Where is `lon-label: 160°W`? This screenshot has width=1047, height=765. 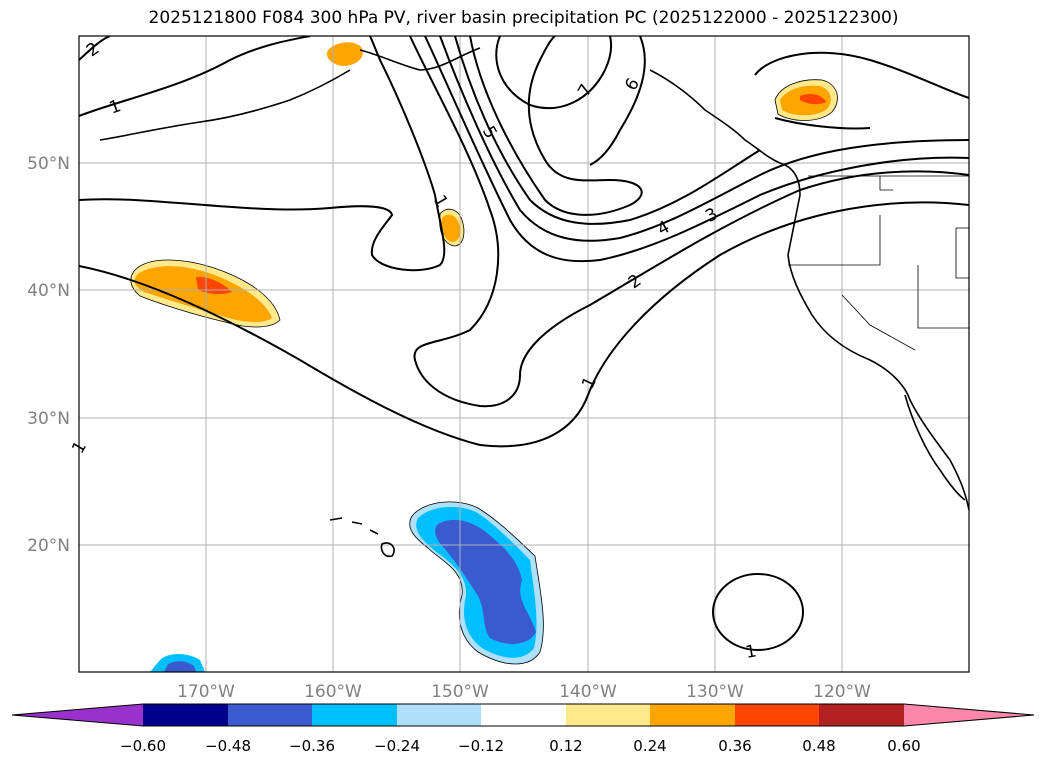 lon-label: 160°W is located at coordinates (333, 692).